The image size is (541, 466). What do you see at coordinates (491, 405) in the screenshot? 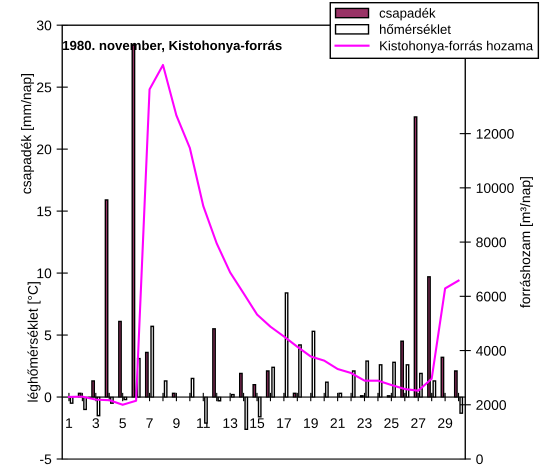
I see `y2-tick-label: 2000` at bounding box center [491, 405].